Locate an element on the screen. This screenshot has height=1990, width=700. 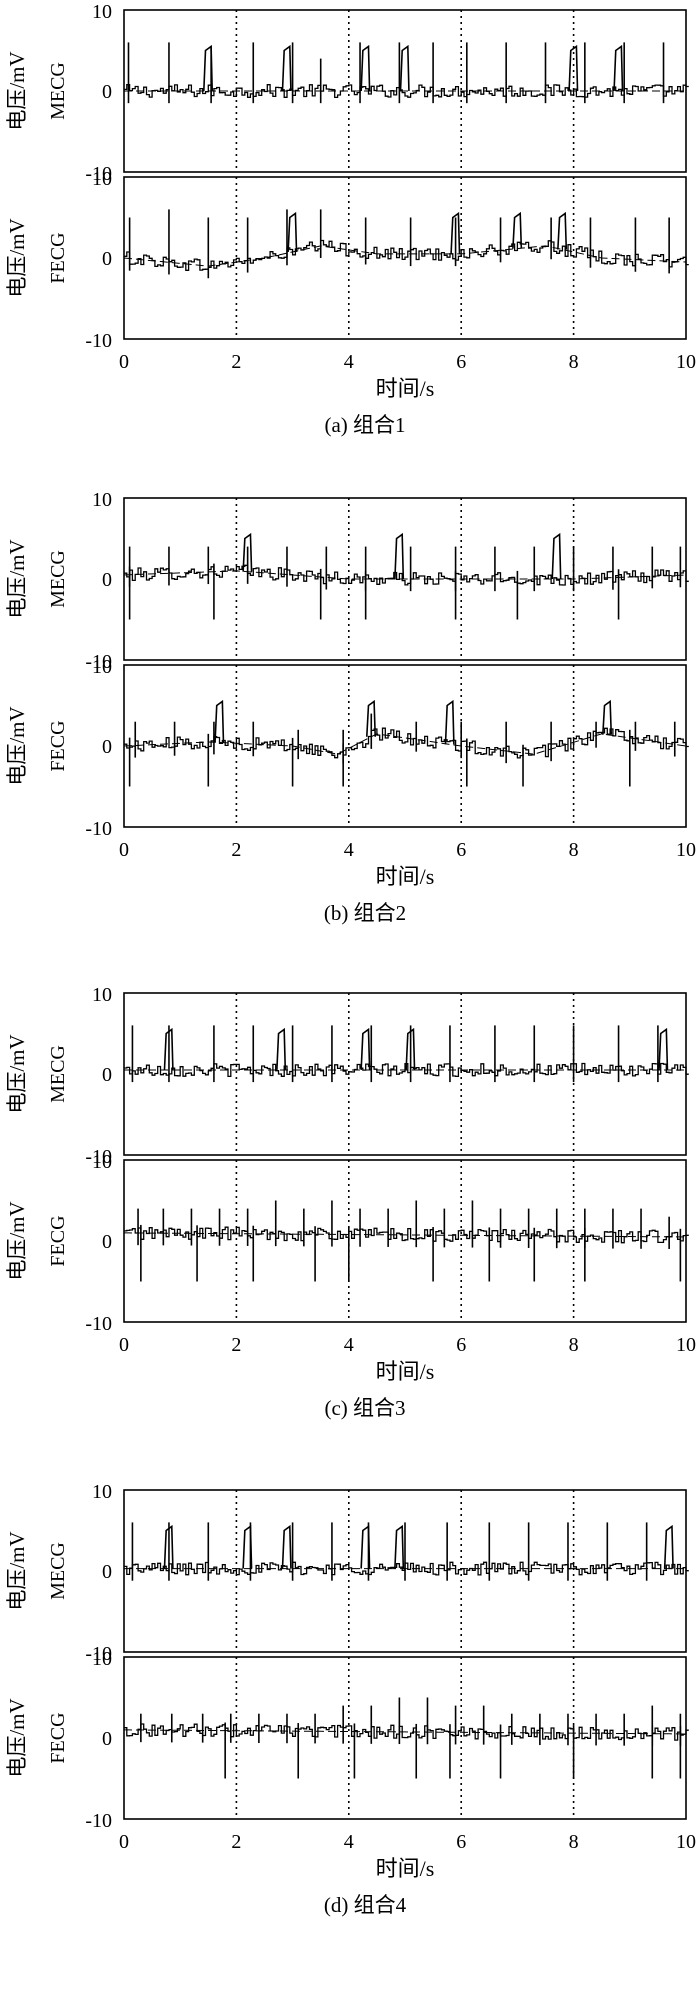
panel-mecg: 10 0 -10 MECG 电压/mV is located at coordinates (347, 1573).